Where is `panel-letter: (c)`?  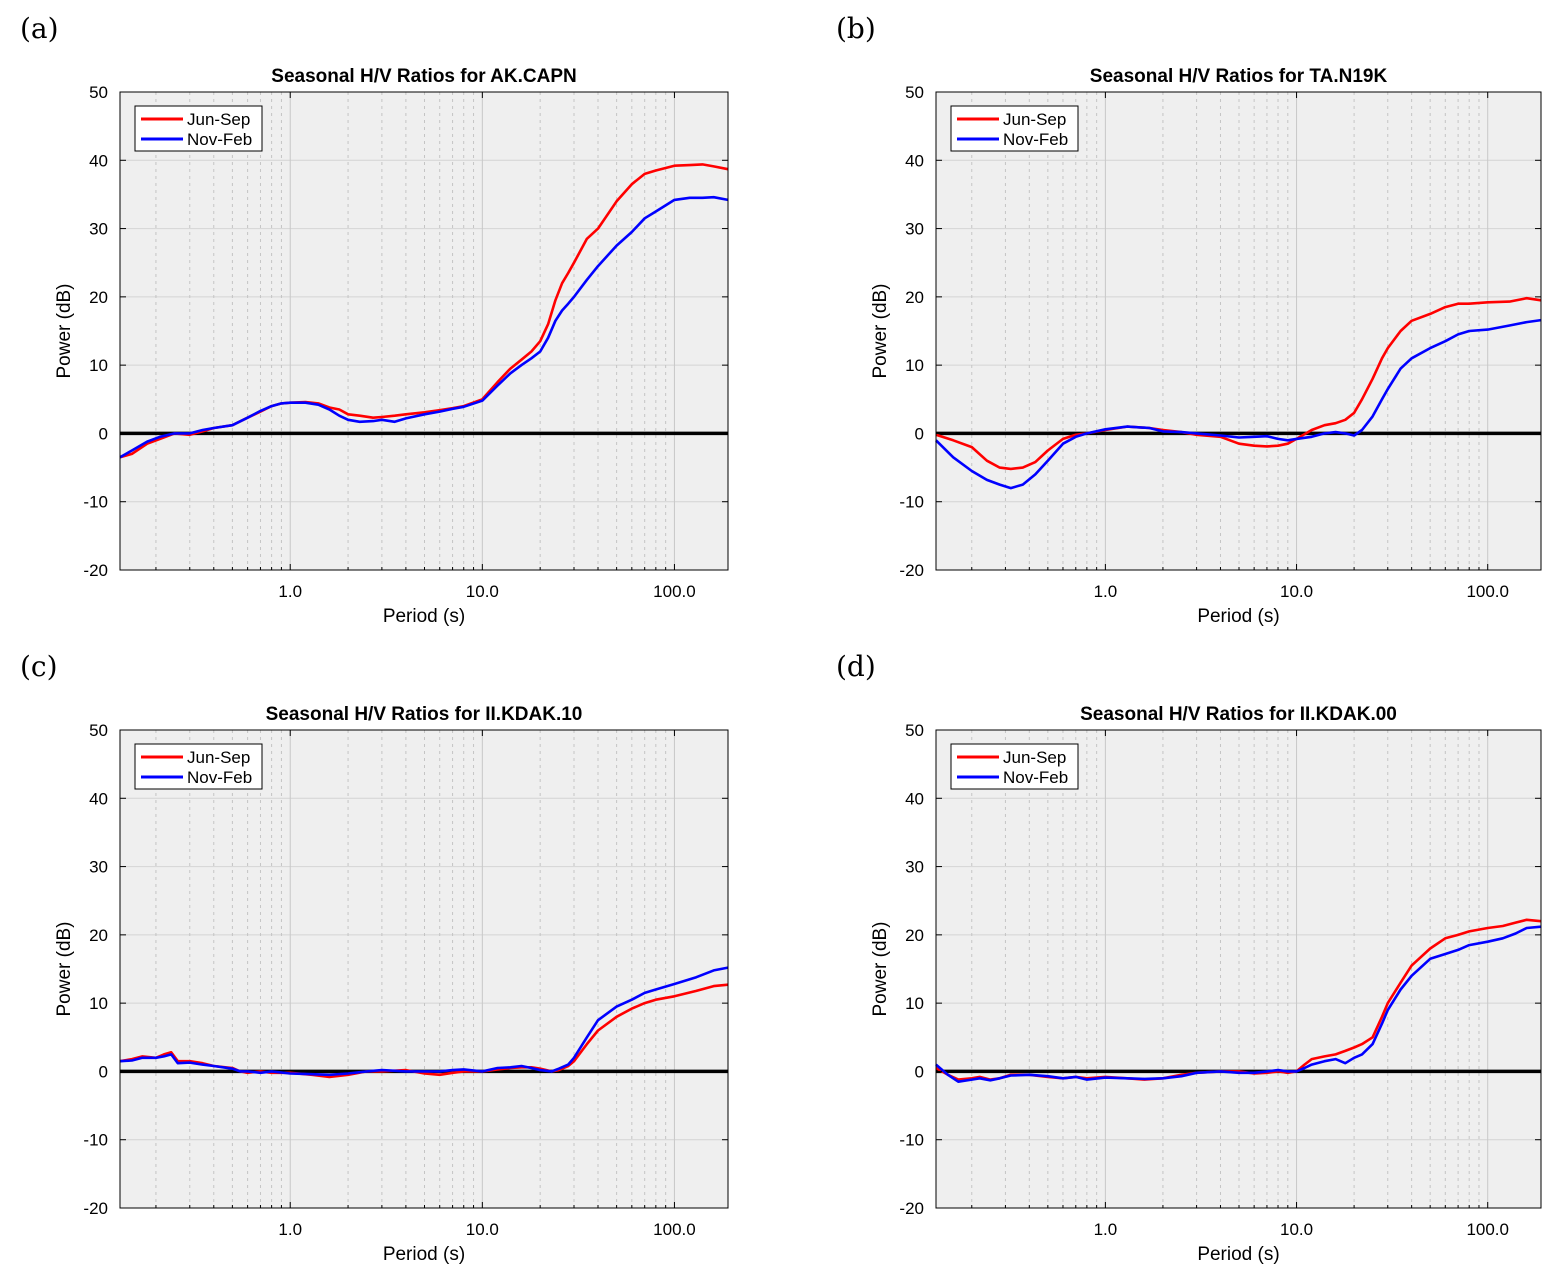 panel-letter: (c) is located at coordinates (39, 666).